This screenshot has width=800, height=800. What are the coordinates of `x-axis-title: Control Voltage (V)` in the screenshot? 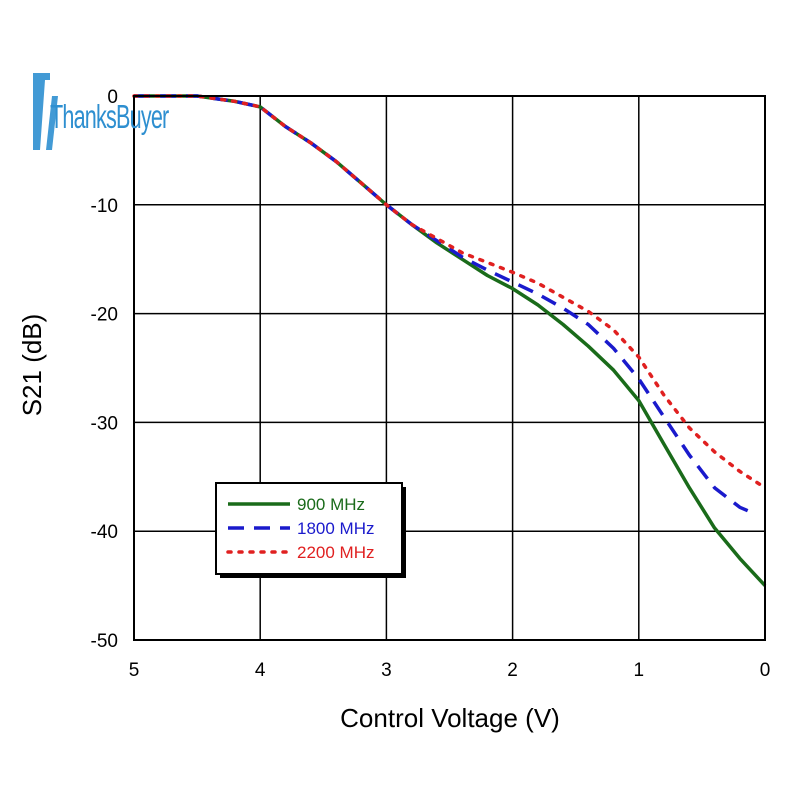 It's located at (450, 718).